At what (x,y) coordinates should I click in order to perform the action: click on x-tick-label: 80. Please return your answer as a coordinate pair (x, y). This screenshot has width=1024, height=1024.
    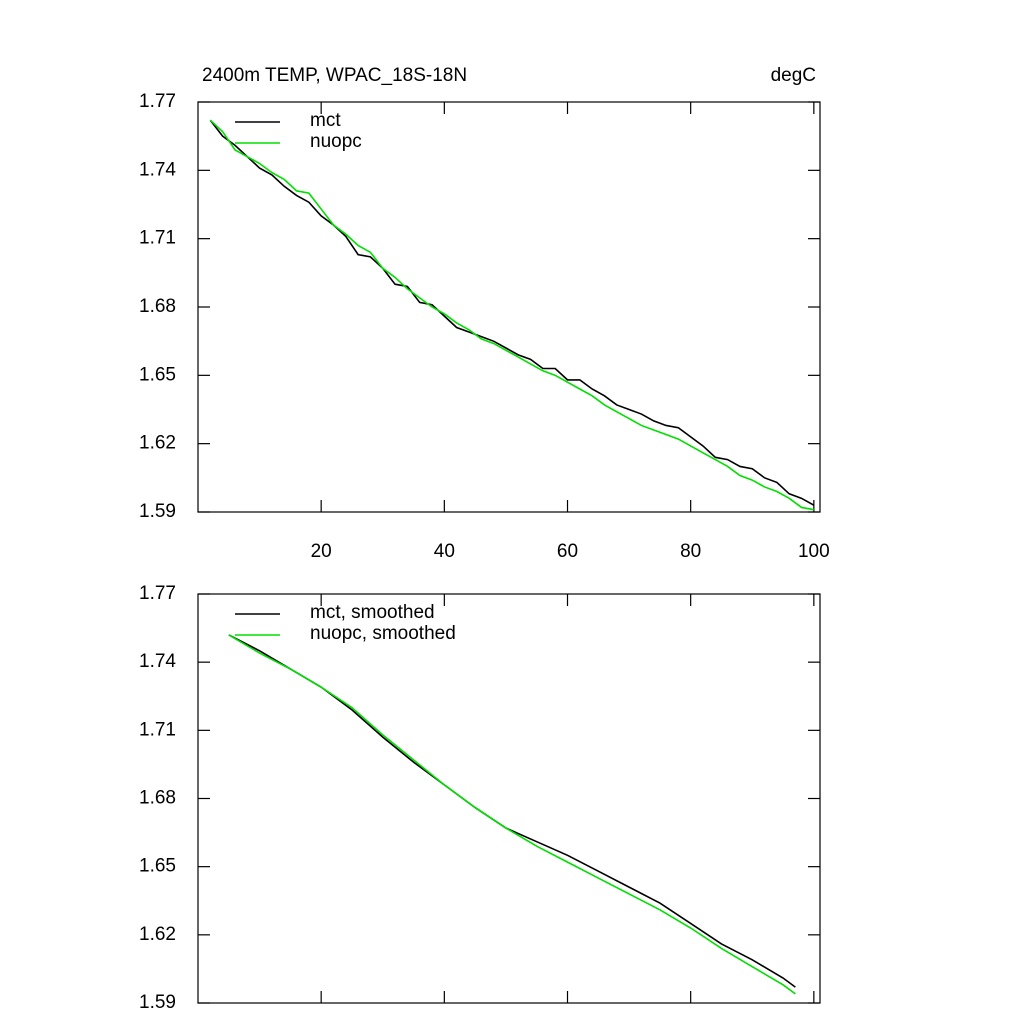
    Looking at the image, I should click on (690, 551).